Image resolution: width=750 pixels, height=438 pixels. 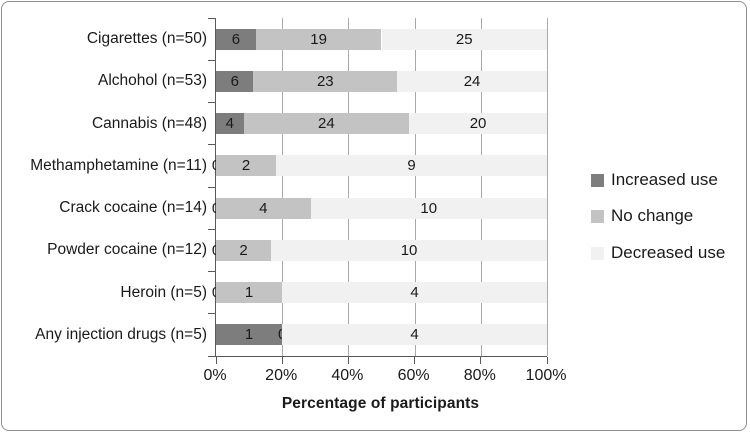 I want to click on category-label: Cigarettes (n=50), so click(x=146, y=39).